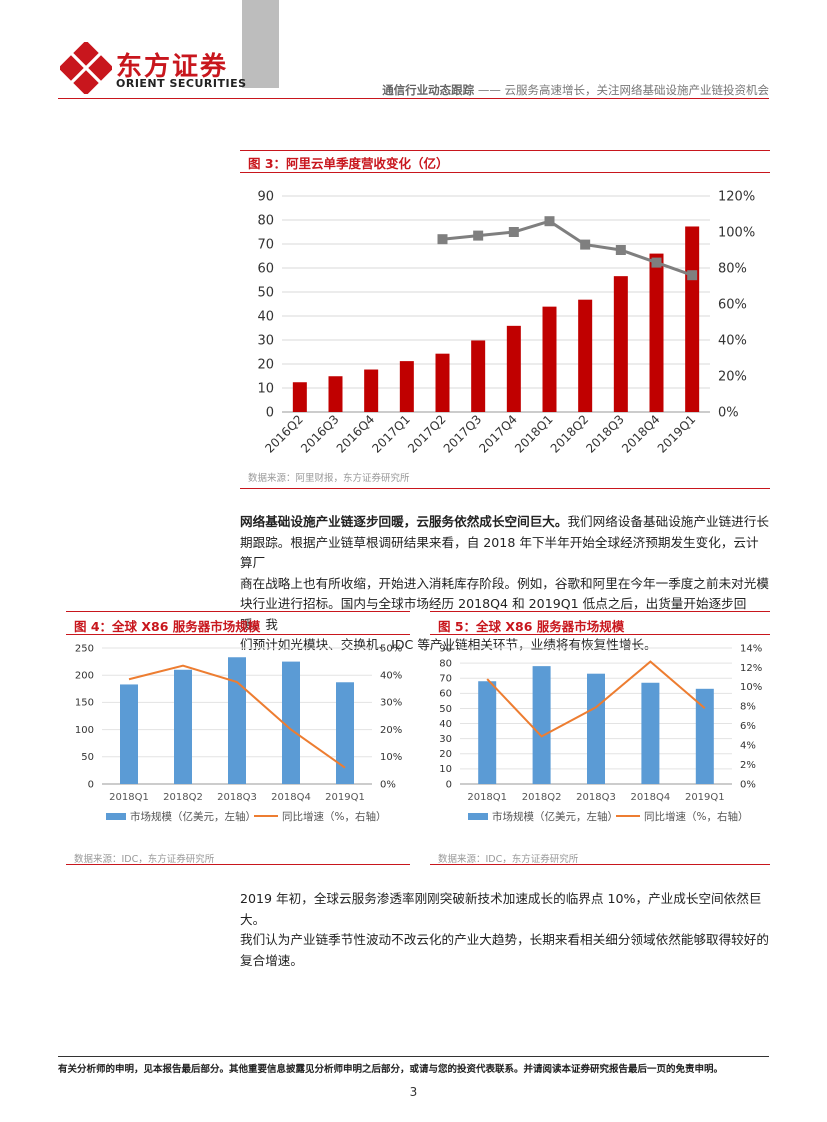 The height and width of the screenshot is (1122, 827). What do you see at coordinates (181, 83) in the screenshot?
I see `company-name-en: ORIENT SECURITIES` at bounding box center [181, 83].